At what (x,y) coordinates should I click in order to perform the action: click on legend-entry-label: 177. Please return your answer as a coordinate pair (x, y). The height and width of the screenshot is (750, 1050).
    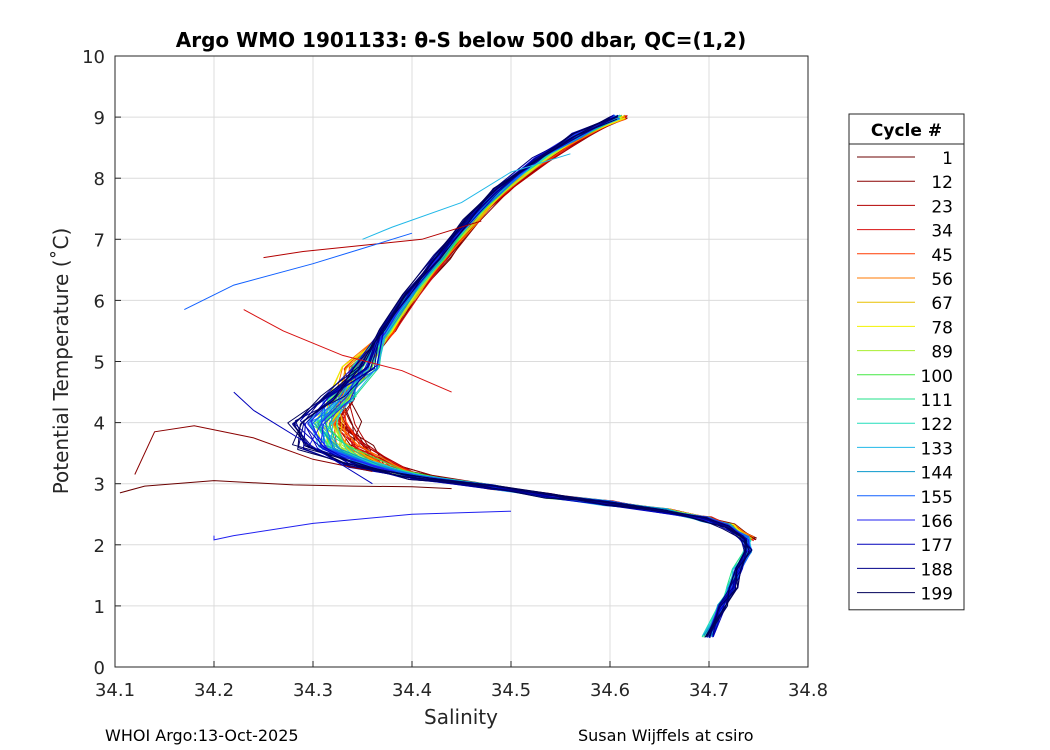
    Looking at the image, I should click on (937, 546).